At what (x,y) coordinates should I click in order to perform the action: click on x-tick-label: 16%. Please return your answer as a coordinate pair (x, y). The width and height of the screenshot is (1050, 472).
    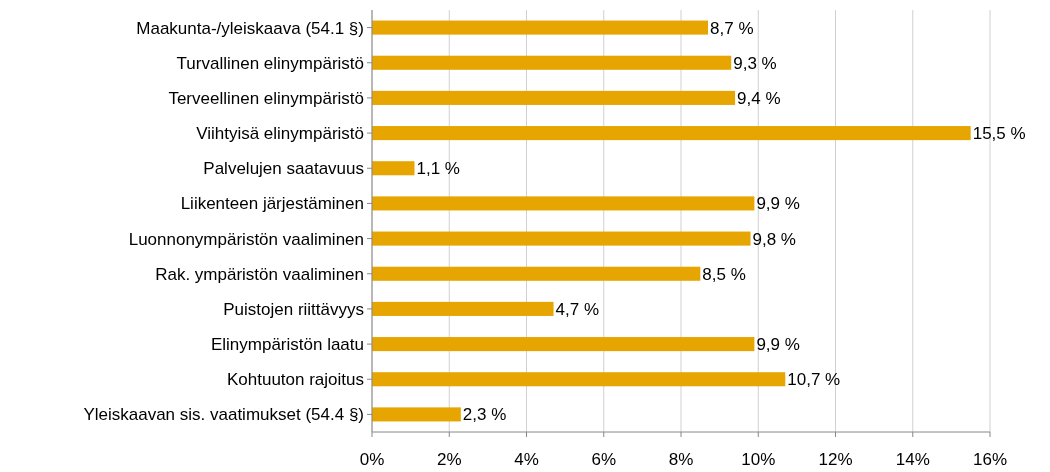
    Looking at the image, I should click on (990, 459).